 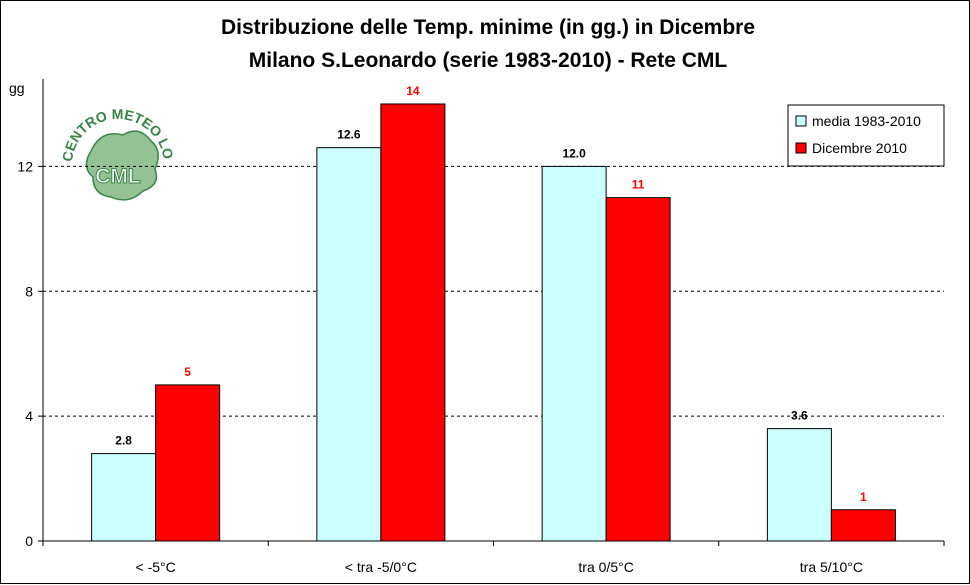 I want to click on y-tick-label: 4, so click(x=29, y=416).